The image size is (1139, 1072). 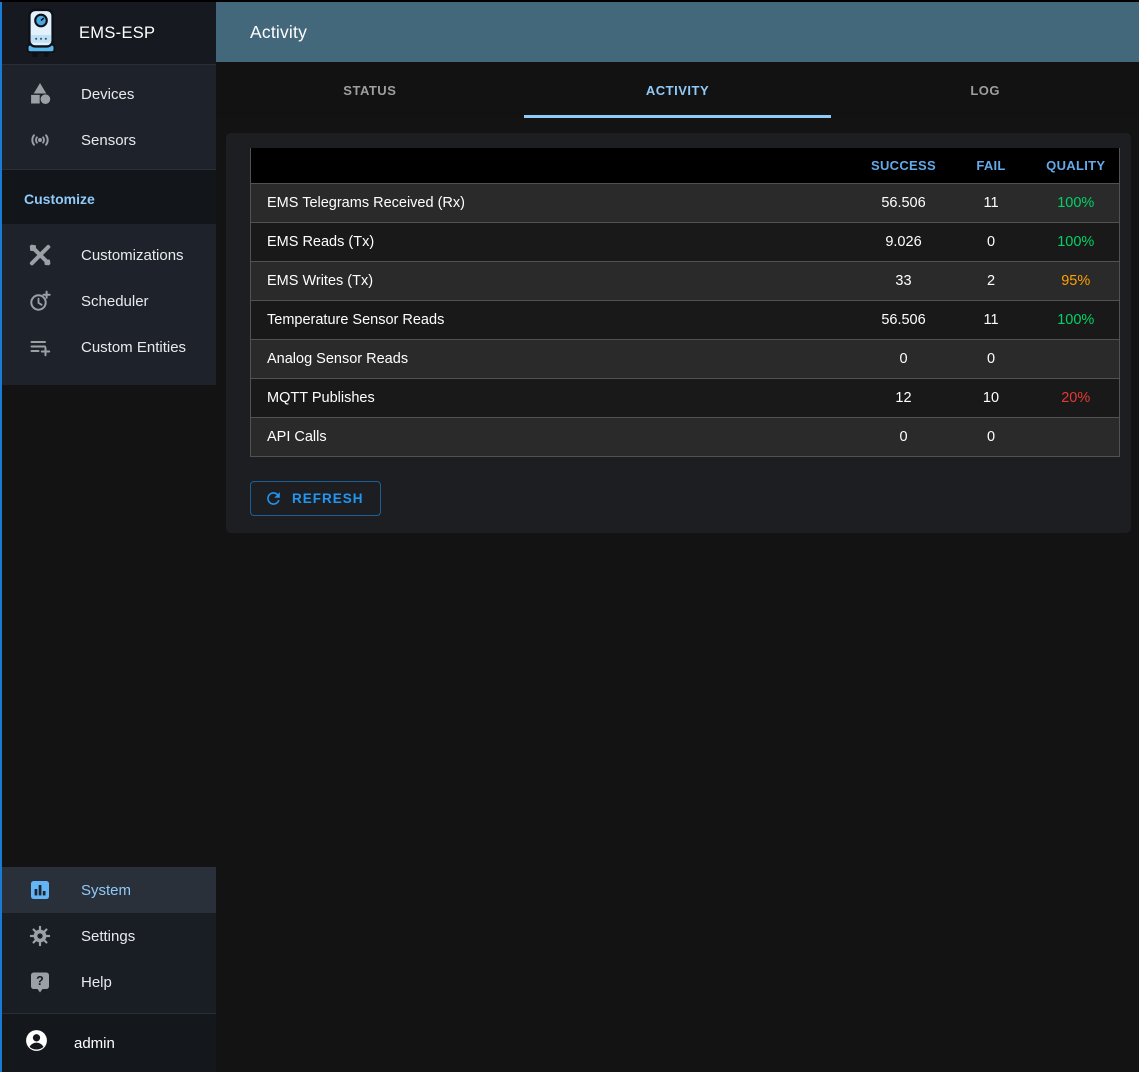 I want to click on system-icon, so click(x=40, y=890).